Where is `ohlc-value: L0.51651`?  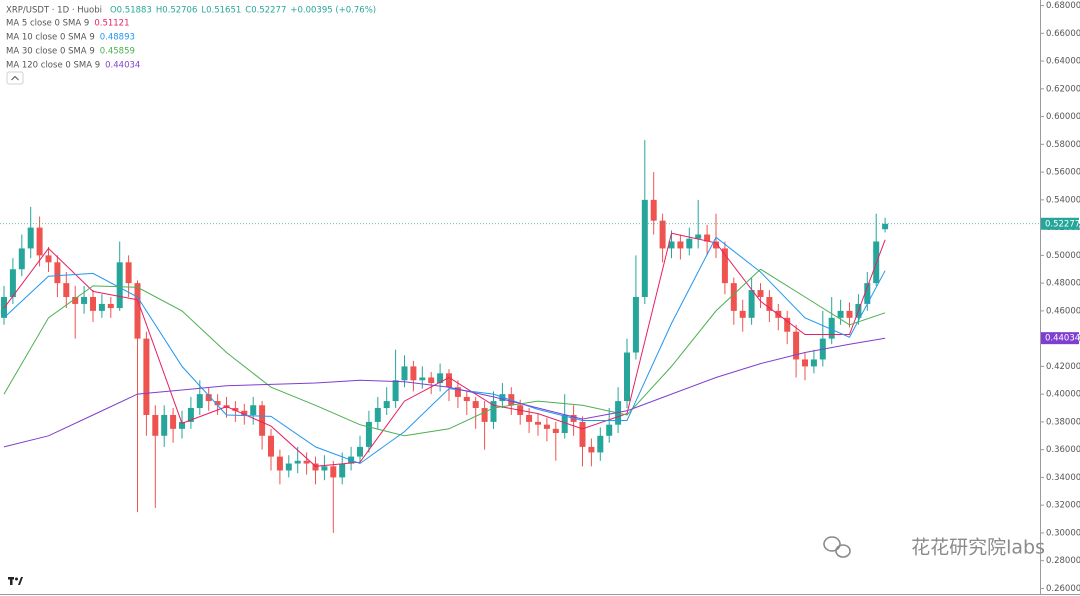
ohlc-value: L0.51651 is located at coordinates (221, 11).